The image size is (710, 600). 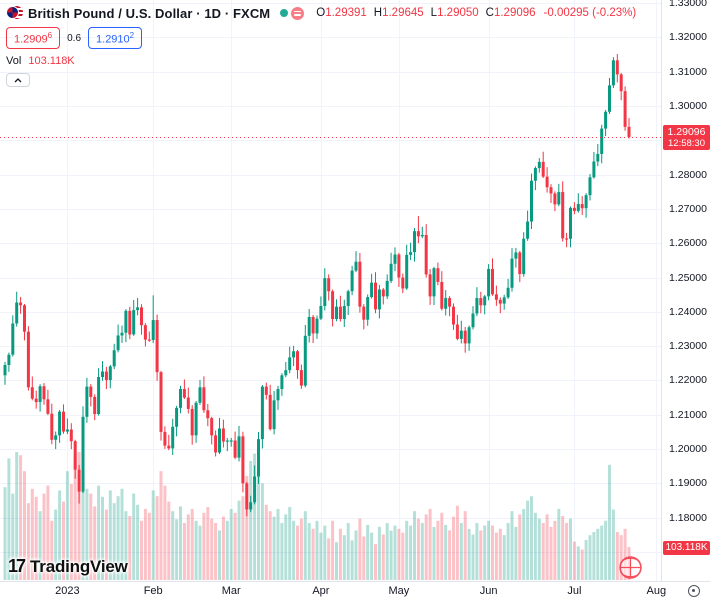 I want to click on collapse-legend-button, so click(x=18, y=80).